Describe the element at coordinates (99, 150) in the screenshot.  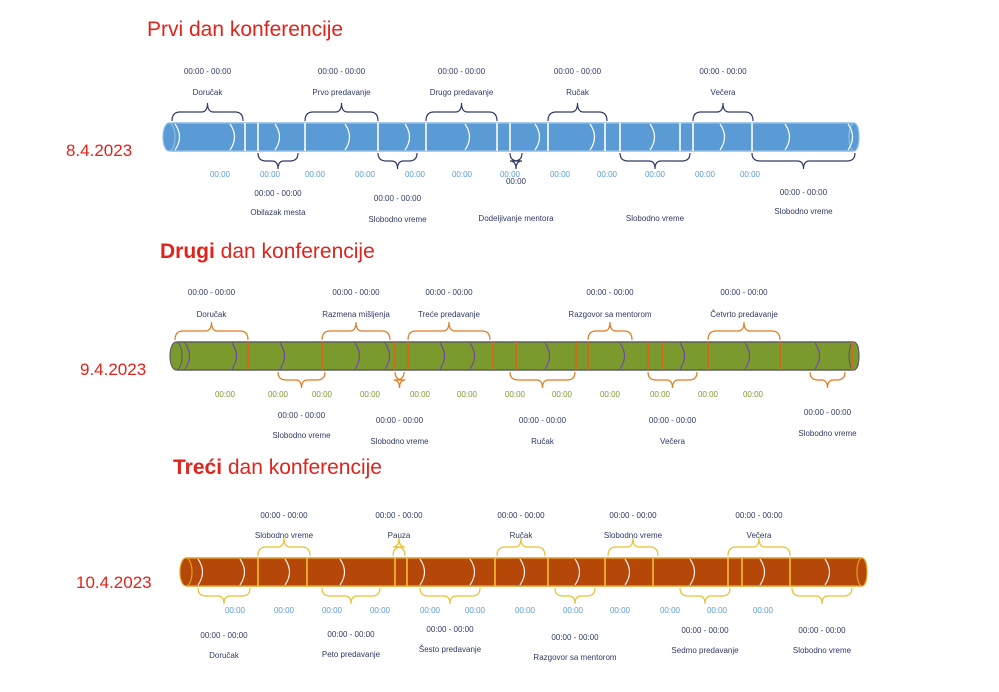
I see `day1-date: 8.4.2023` at that location.